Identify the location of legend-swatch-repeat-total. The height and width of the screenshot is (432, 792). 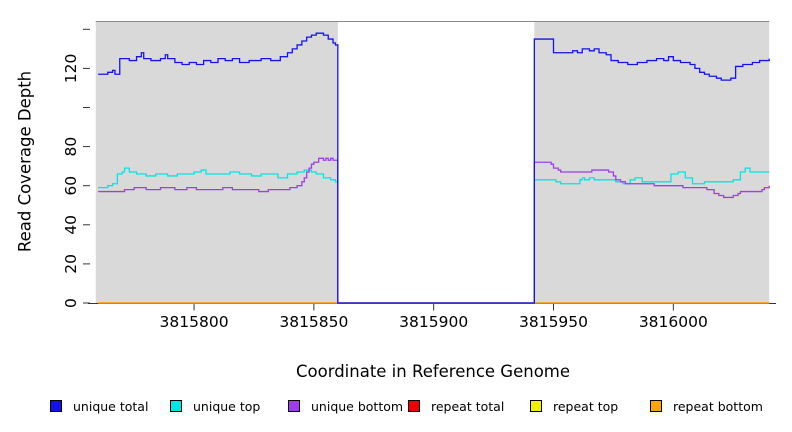
(414, 406).